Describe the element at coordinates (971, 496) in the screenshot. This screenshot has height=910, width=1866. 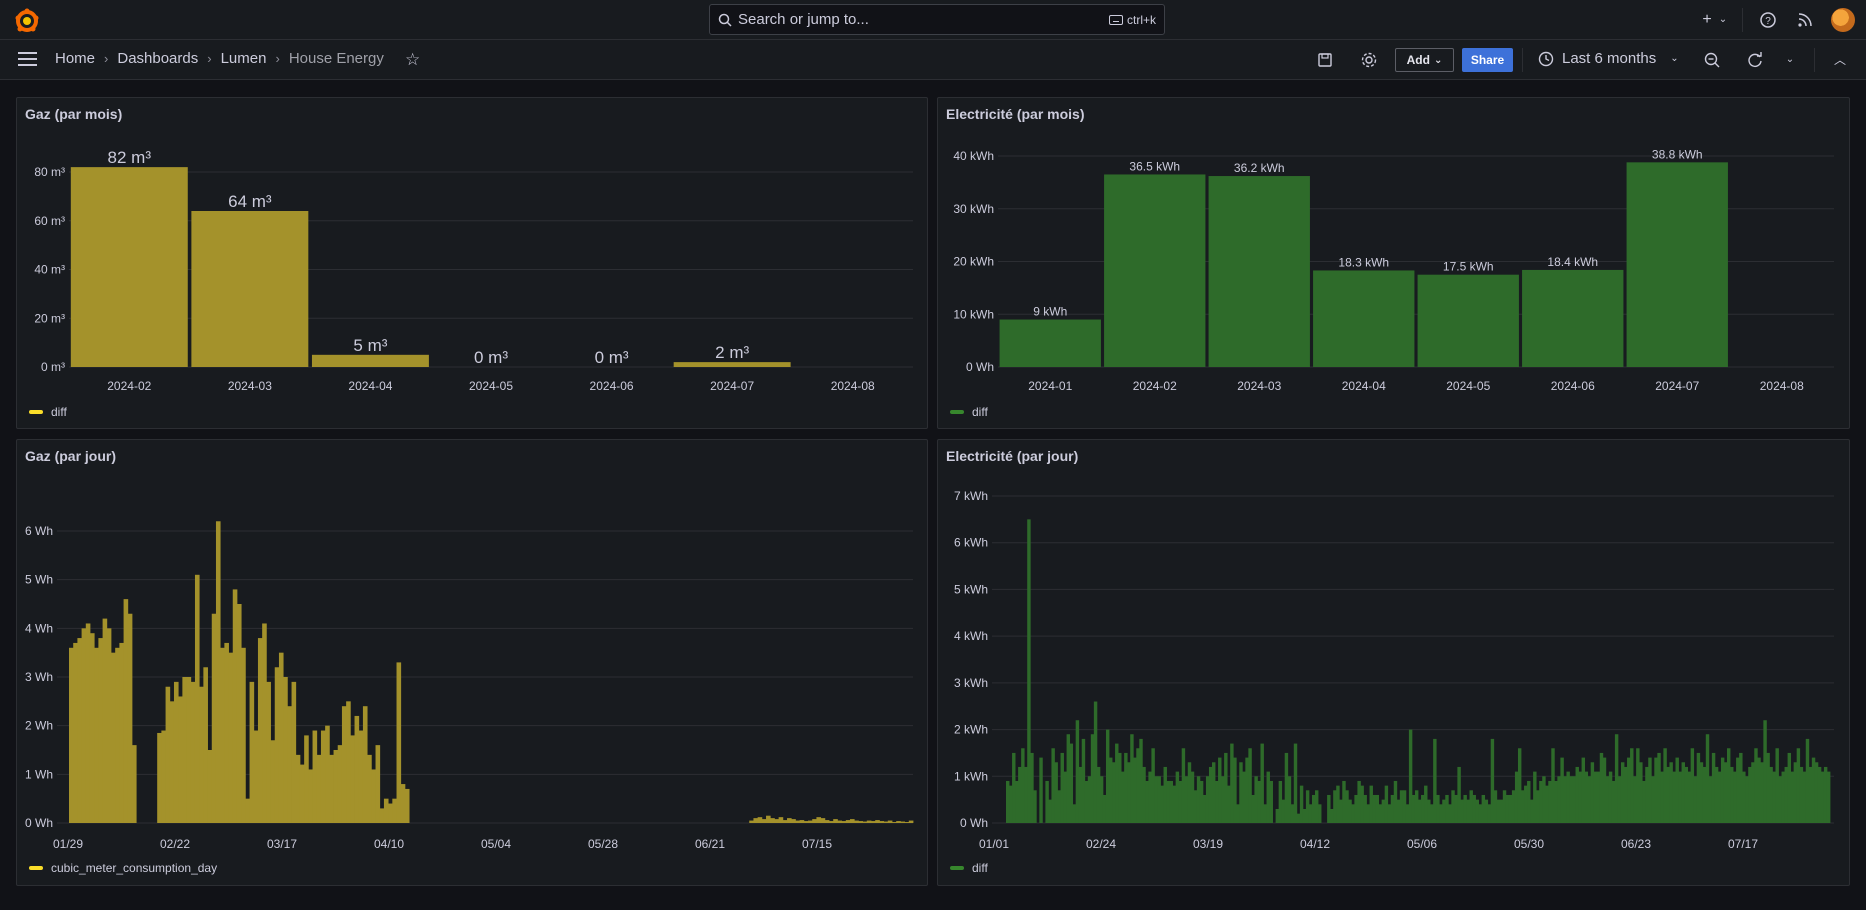
I see `y-tick-label: 7 kWh` at that location.